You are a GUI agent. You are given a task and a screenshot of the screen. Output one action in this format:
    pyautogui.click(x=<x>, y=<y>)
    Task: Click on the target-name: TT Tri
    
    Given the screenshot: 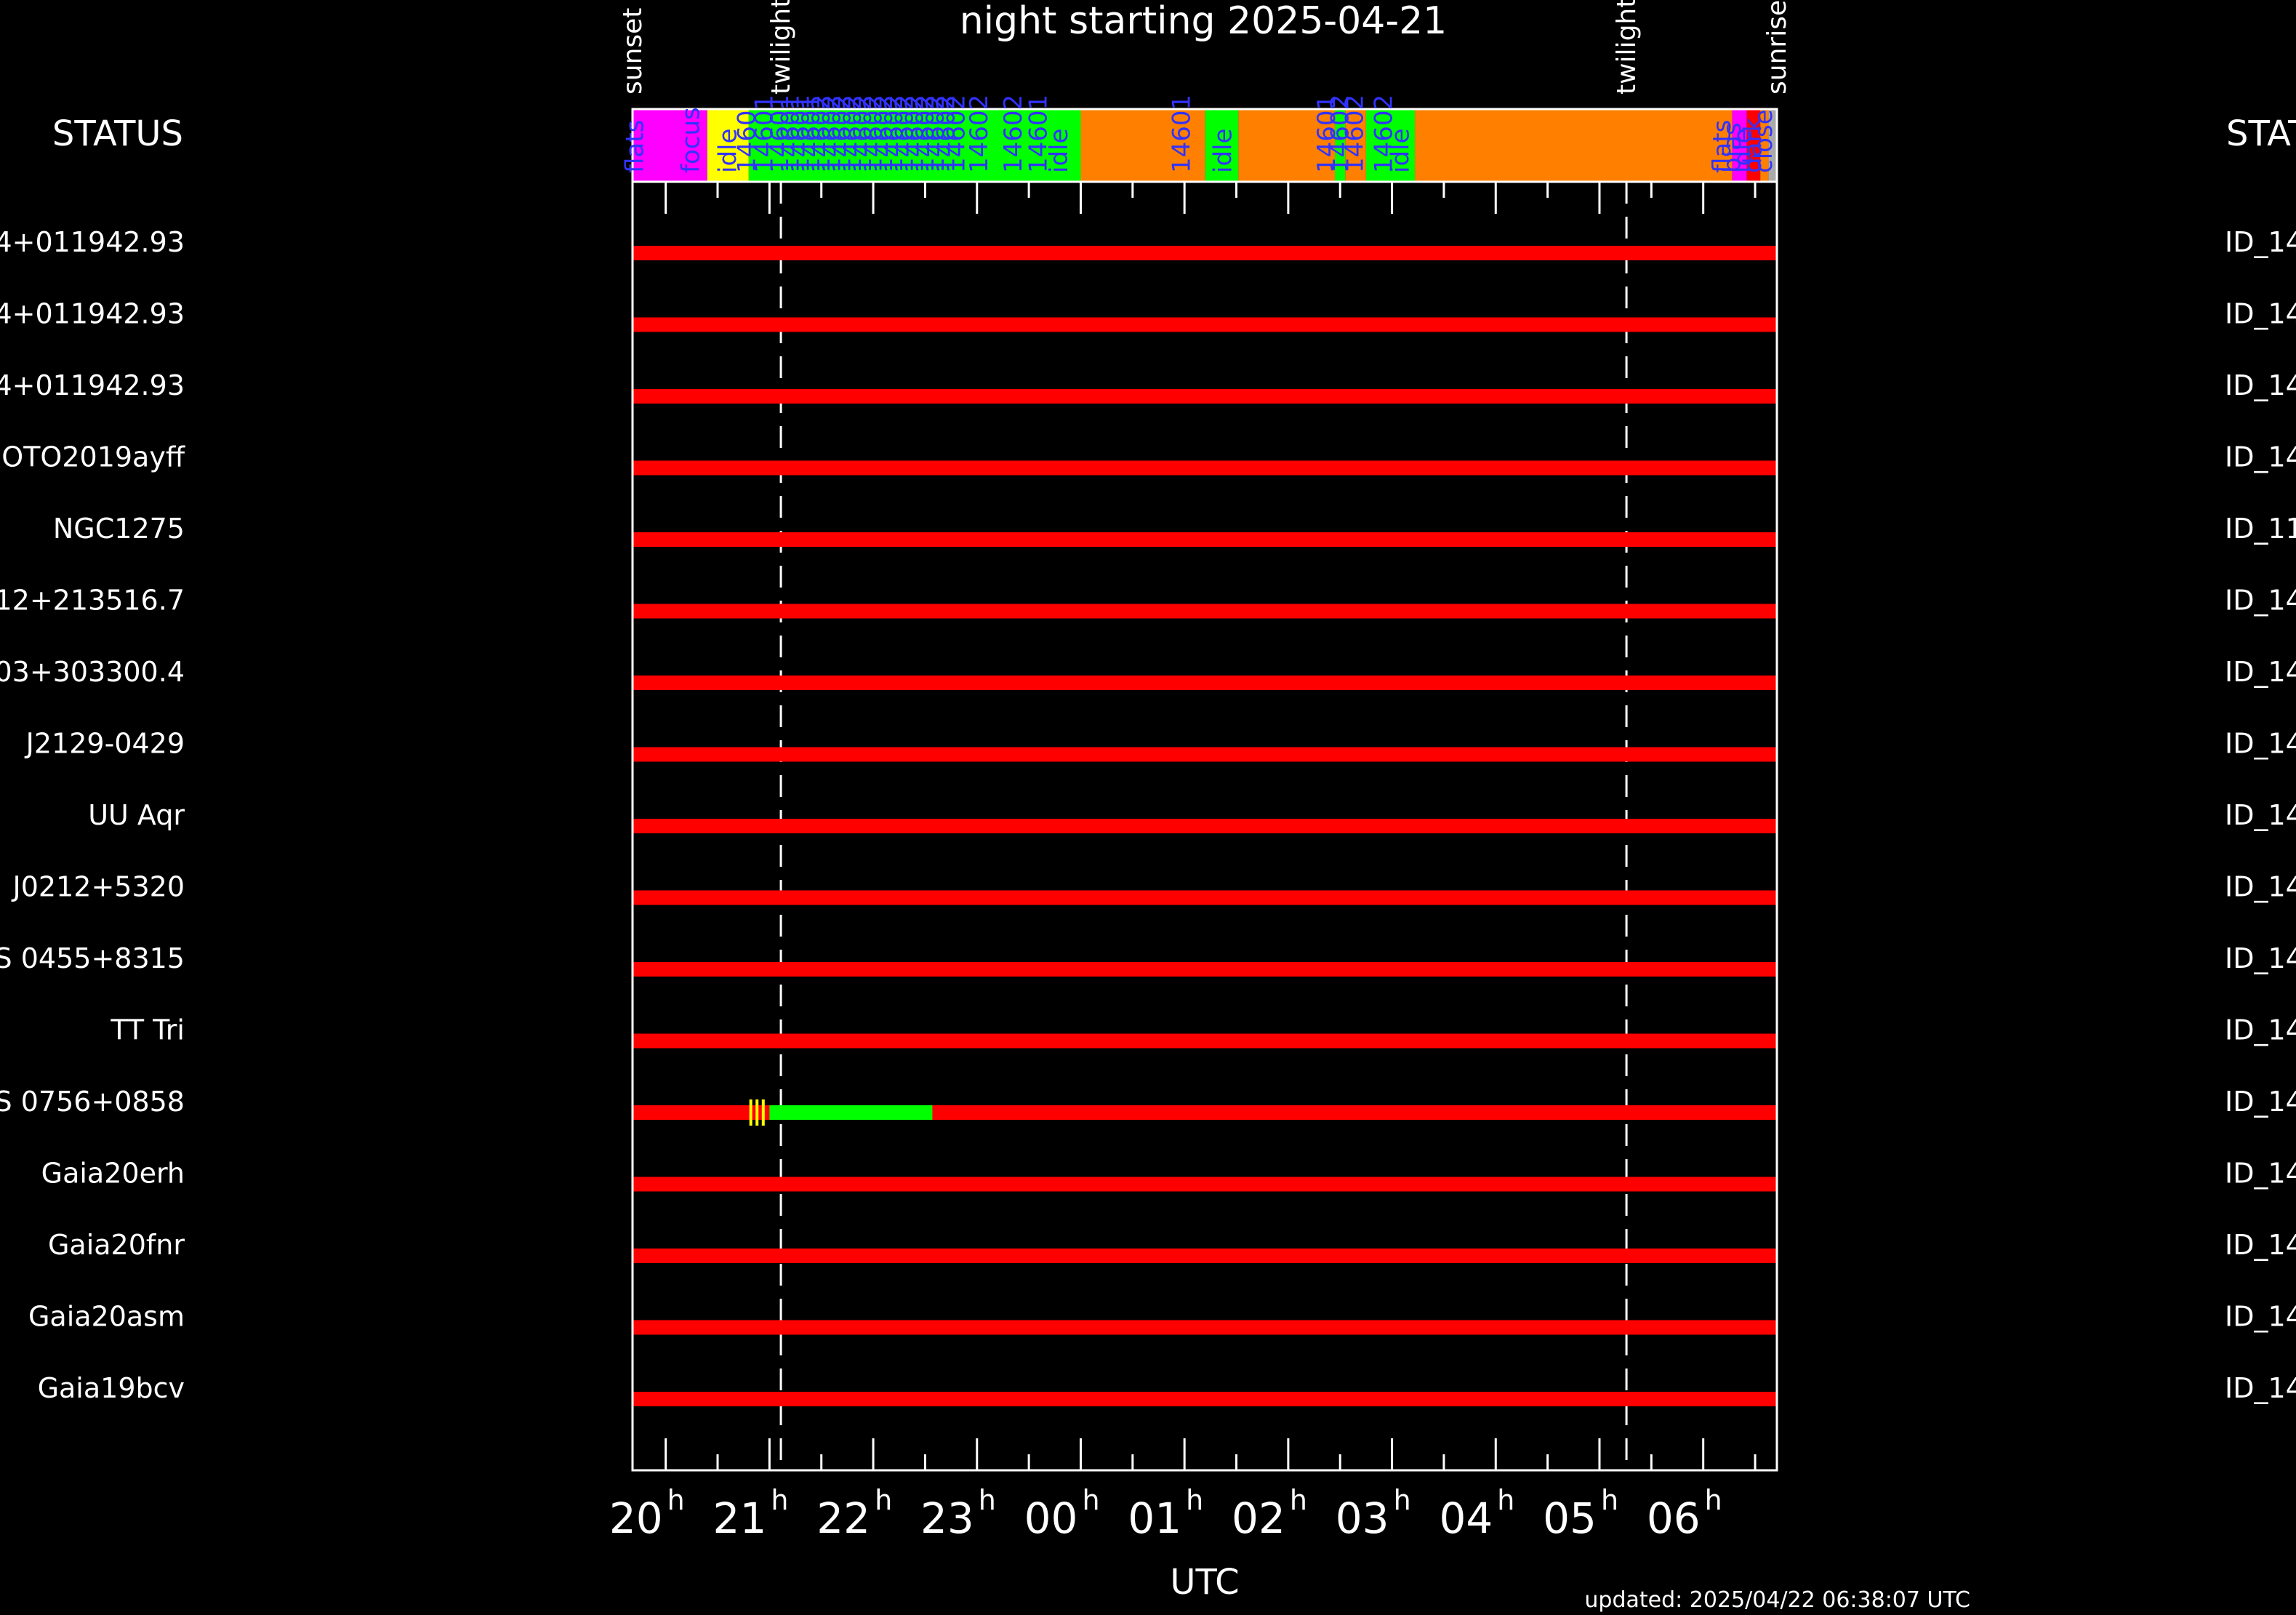 What is the action you would take?
    pyautogui.click(x=147, y=1030)
    